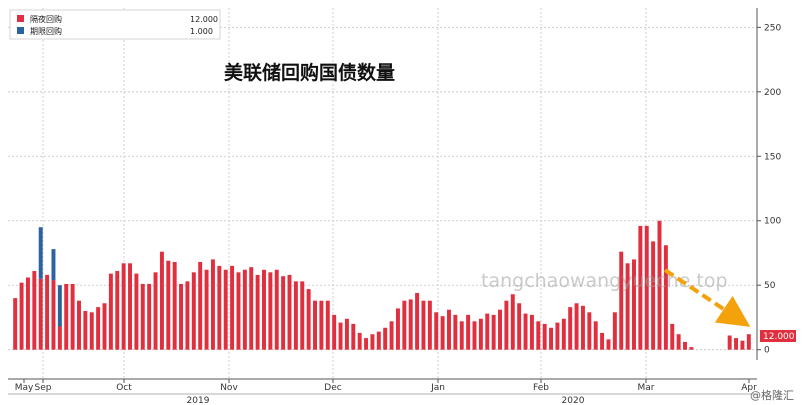 This screenshot has height=405, width=805. Describe the element at coordinates (204, 19) in the screenshot. I see `legend-value-overnight: 12.000` at that location.